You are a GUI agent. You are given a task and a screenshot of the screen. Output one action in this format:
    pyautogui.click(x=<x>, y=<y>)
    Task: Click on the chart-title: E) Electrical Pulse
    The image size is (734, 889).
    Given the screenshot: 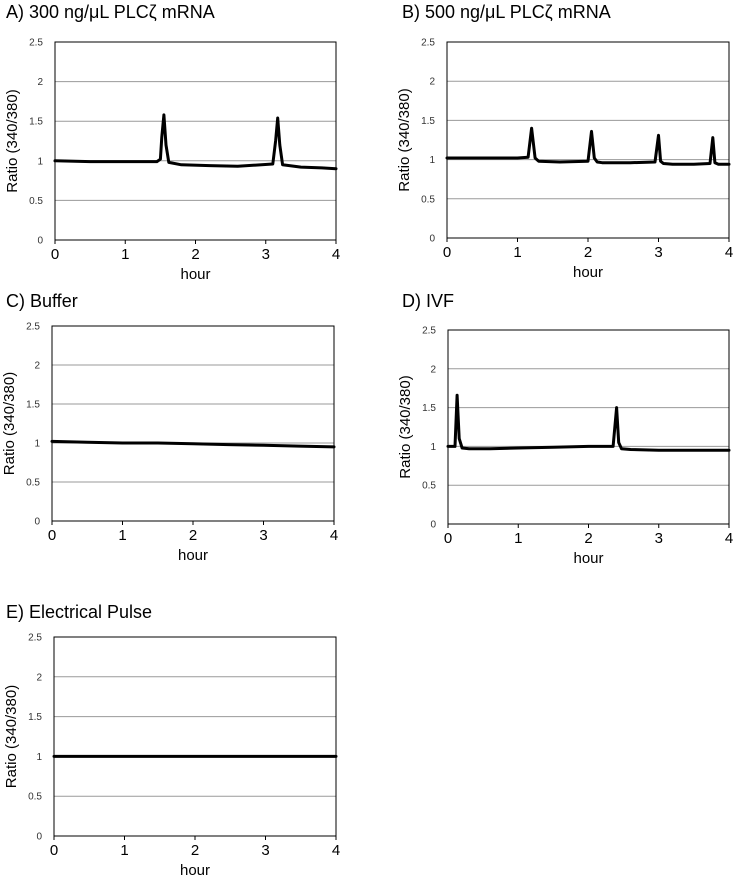 What is the action you would take?
    pyautogui.click(x=79, y=612)
    